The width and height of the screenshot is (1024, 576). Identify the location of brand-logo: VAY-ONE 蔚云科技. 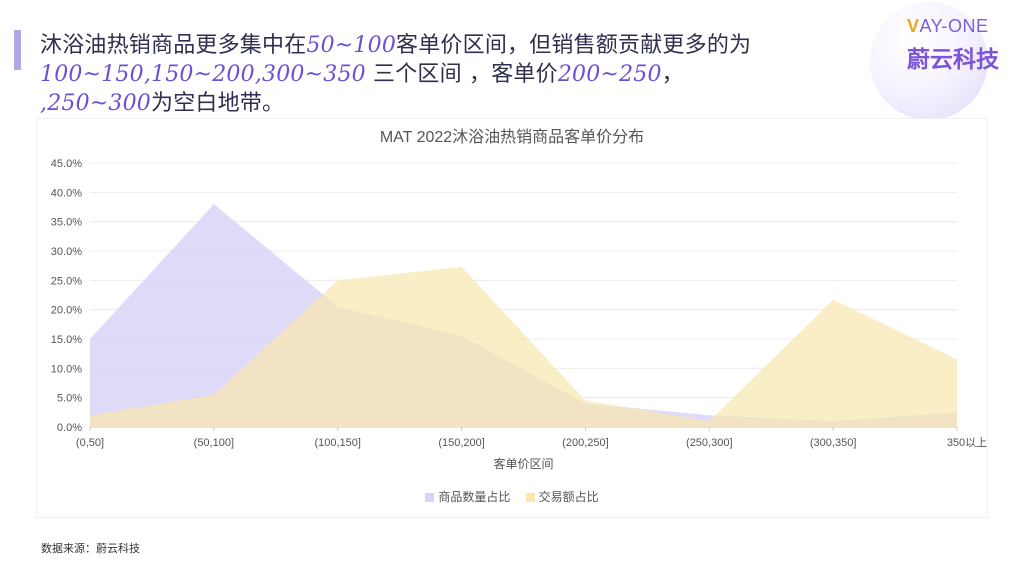
(945, 61).